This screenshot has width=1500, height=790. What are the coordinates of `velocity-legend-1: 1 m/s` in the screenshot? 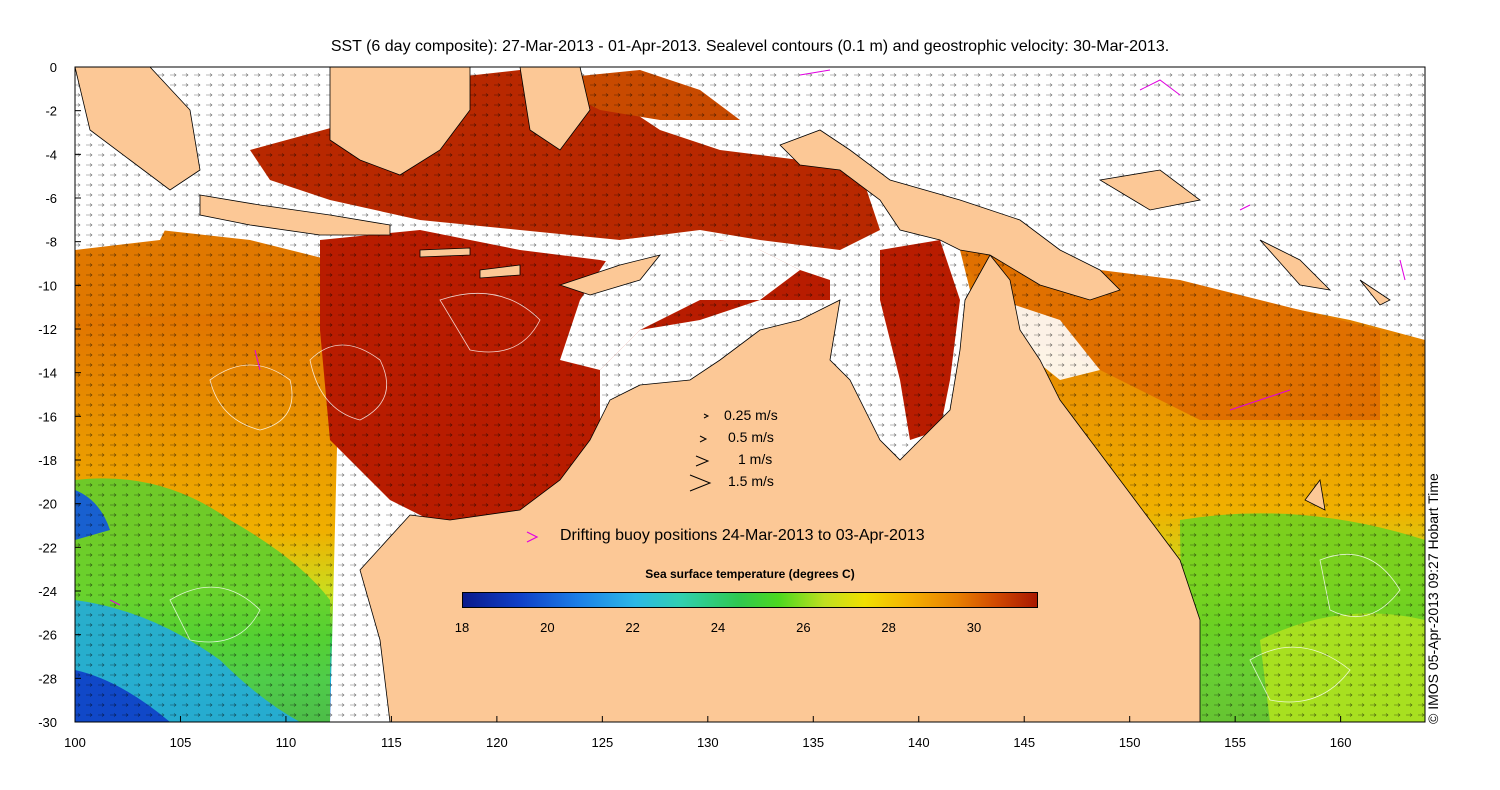 It's located at (755, 459).